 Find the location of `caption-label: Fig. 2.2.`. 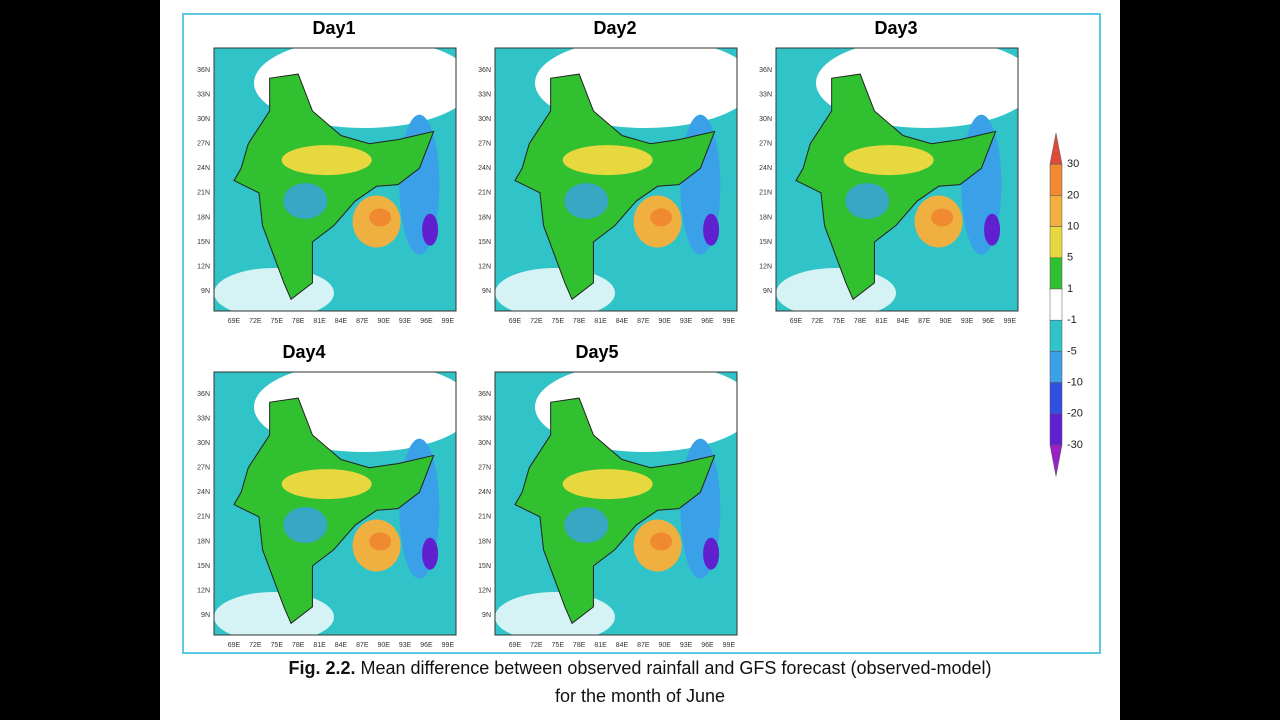

caption-label: Fig. 2.2. is located at coordinates (321, 668).